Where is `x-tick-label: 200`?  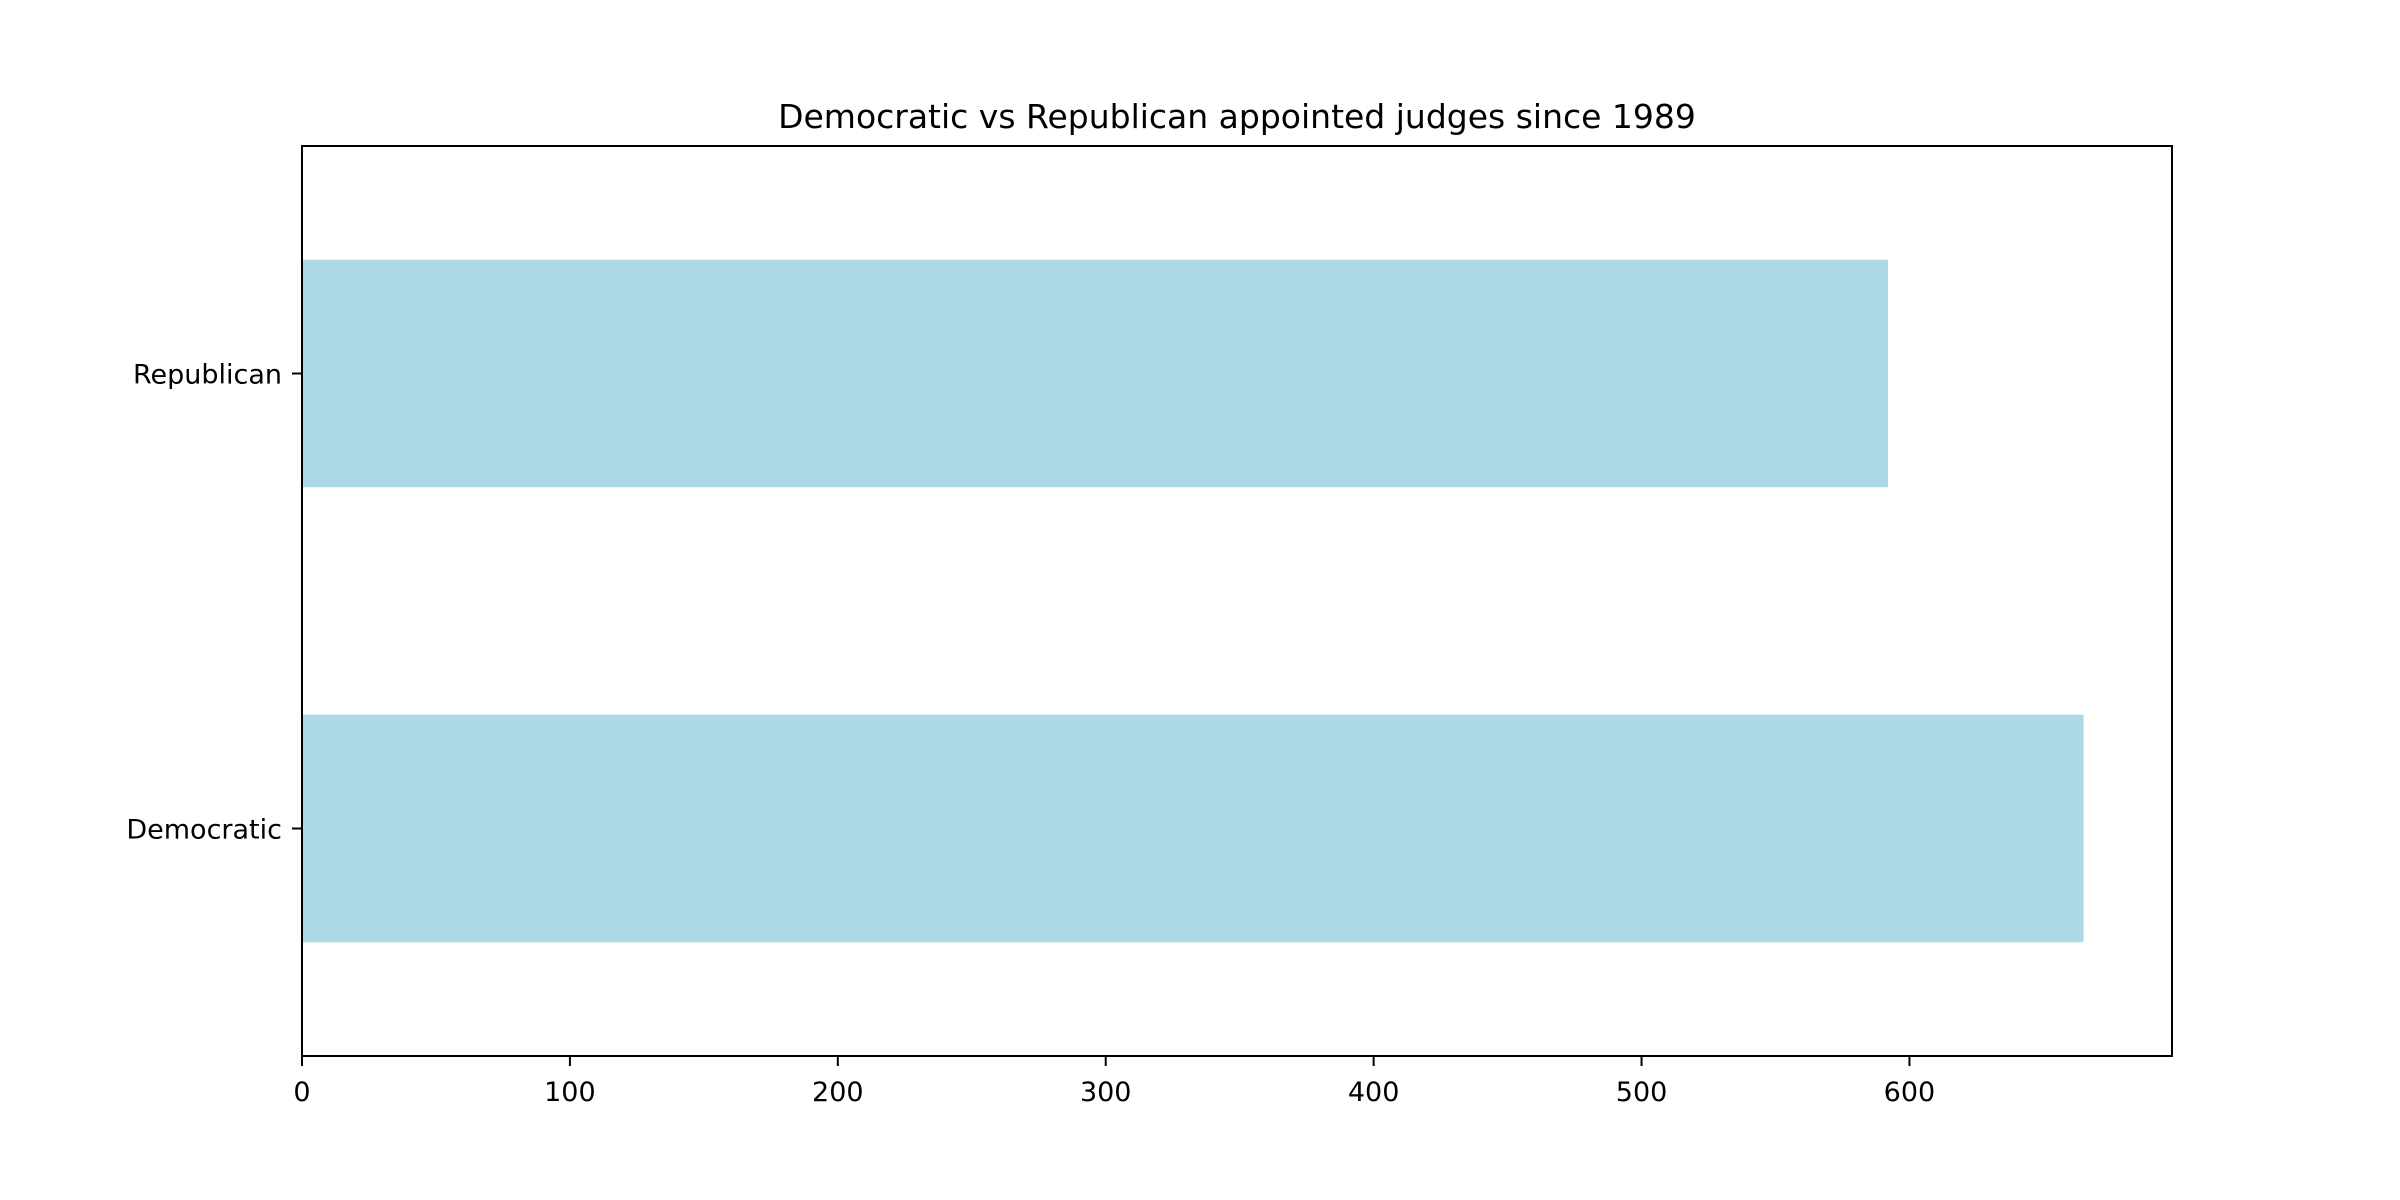
x-tick-label: 200 is located at coordinates (838, 1092).